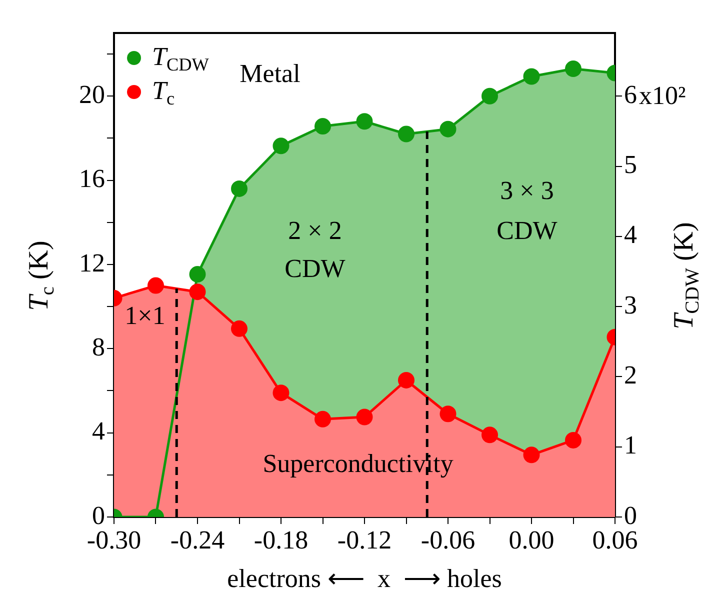 The image size is (706, 602). I want to click on y-tick-label: 8, so click(98, 347).